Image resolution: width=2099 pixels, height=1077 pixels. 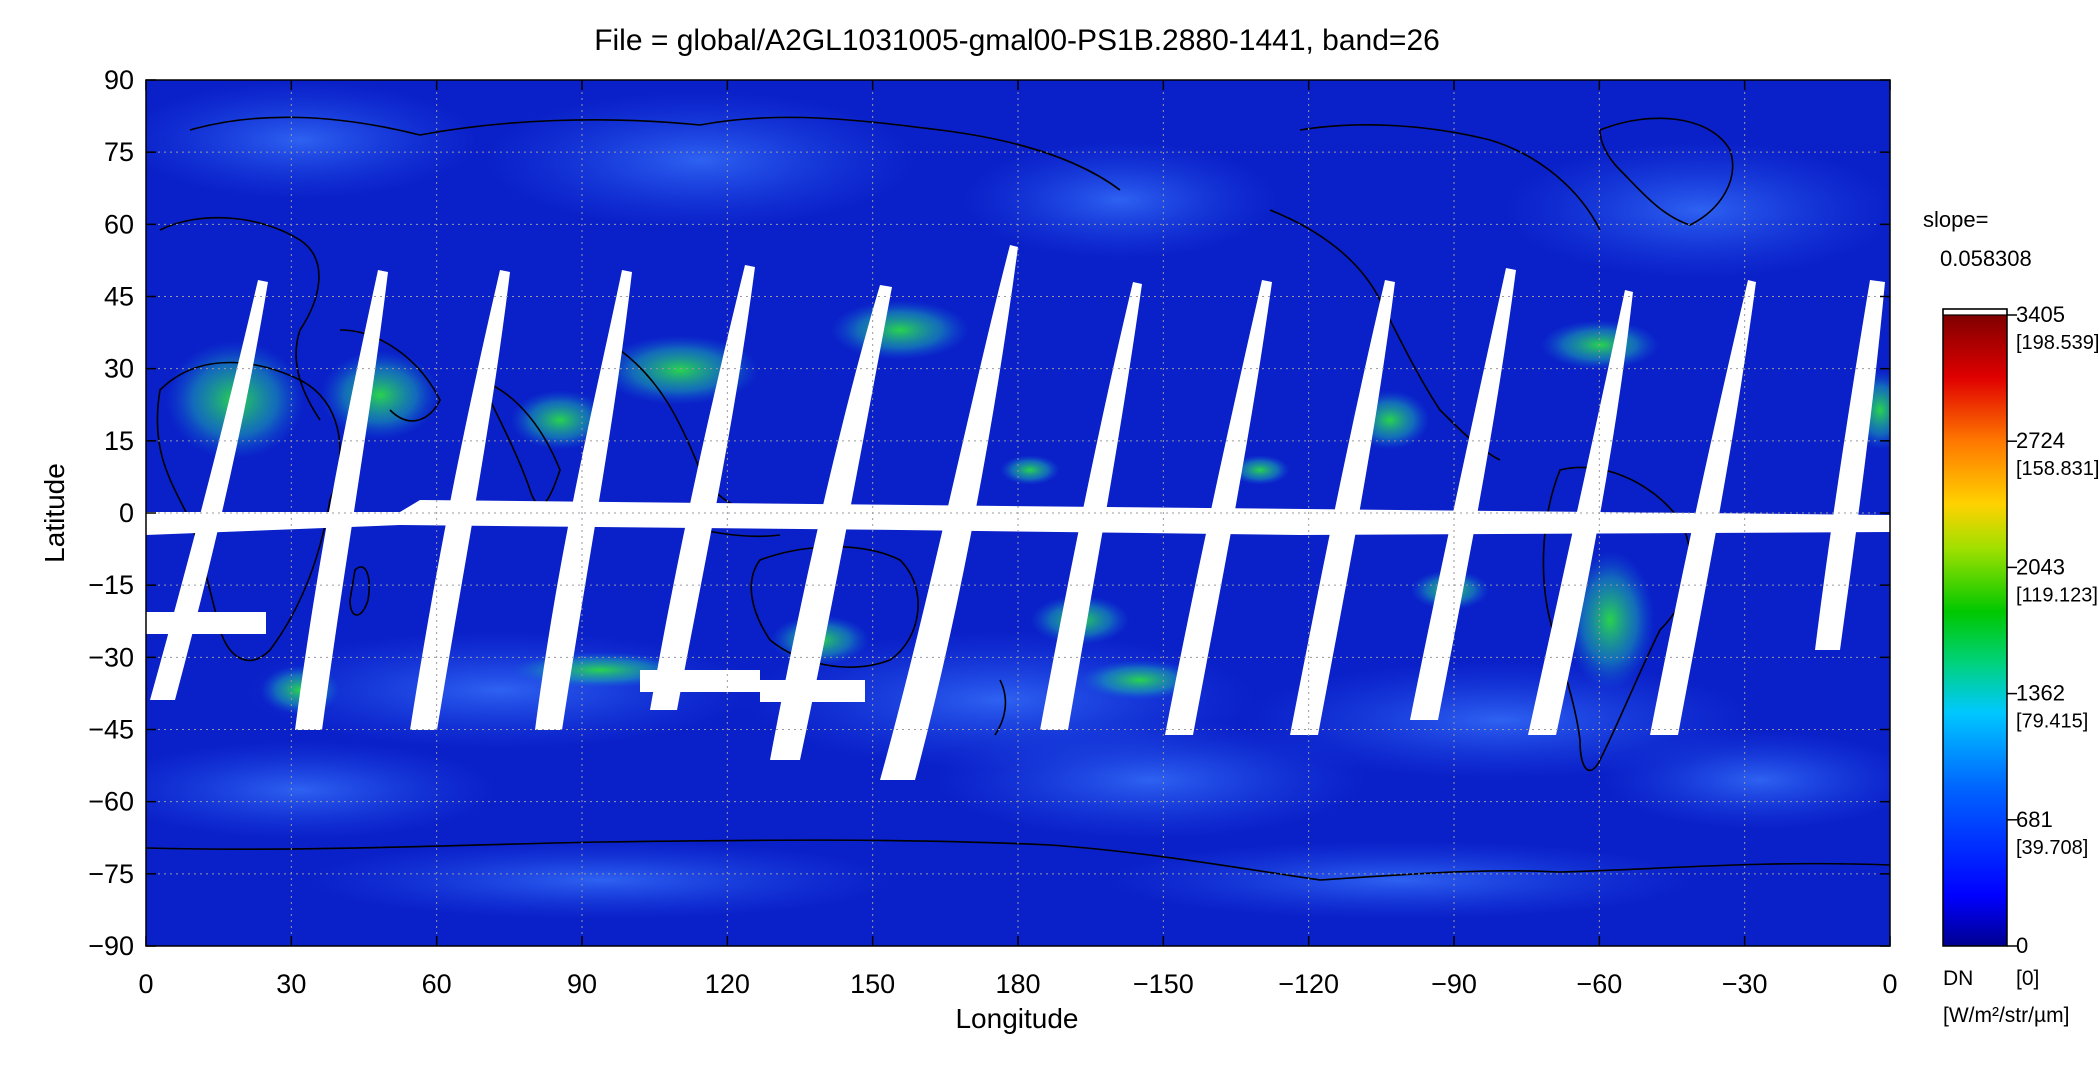 What do you see at coordinates (2040, 566) in the screenshot?
I see `colorbar-tick-dn: 2043` at bounding box center [2040, 566].